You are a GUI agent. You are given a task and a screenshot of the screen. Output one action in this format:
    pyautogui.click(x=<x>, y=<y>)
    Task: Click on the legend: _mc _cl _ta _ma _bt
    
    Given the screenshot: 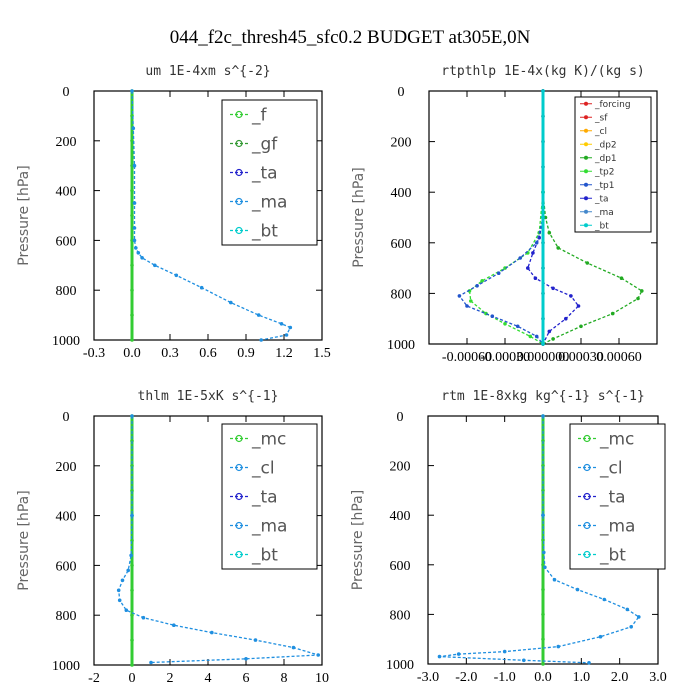 What is the action you would take?
    pyautogui.click(x=269, y=496)
    